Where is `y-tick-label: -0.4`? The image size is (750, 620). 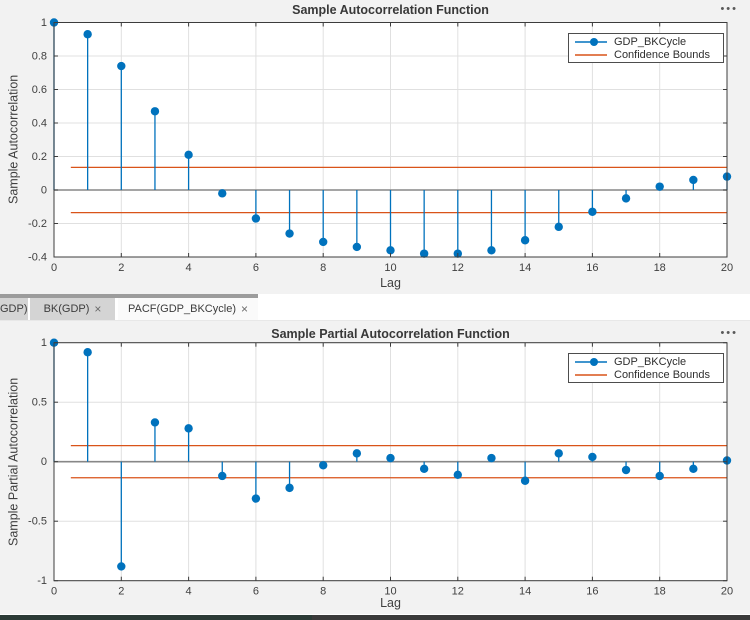 y-tick-label: -0.4 is located at coordinates (37, 258).